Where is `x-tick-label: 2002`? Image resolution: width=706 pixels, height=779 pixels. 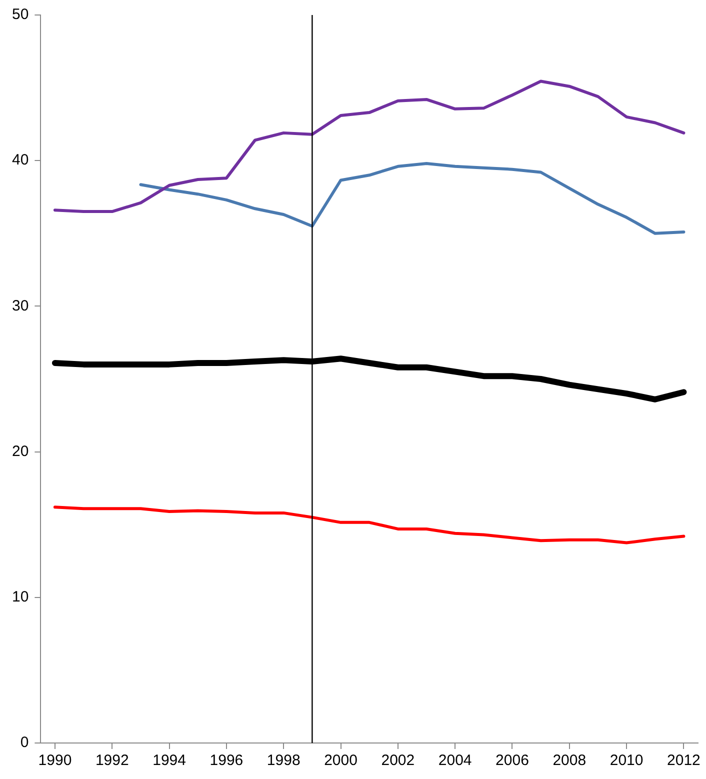 x-tick-label: 2002 is located at coordinates (398, 761).